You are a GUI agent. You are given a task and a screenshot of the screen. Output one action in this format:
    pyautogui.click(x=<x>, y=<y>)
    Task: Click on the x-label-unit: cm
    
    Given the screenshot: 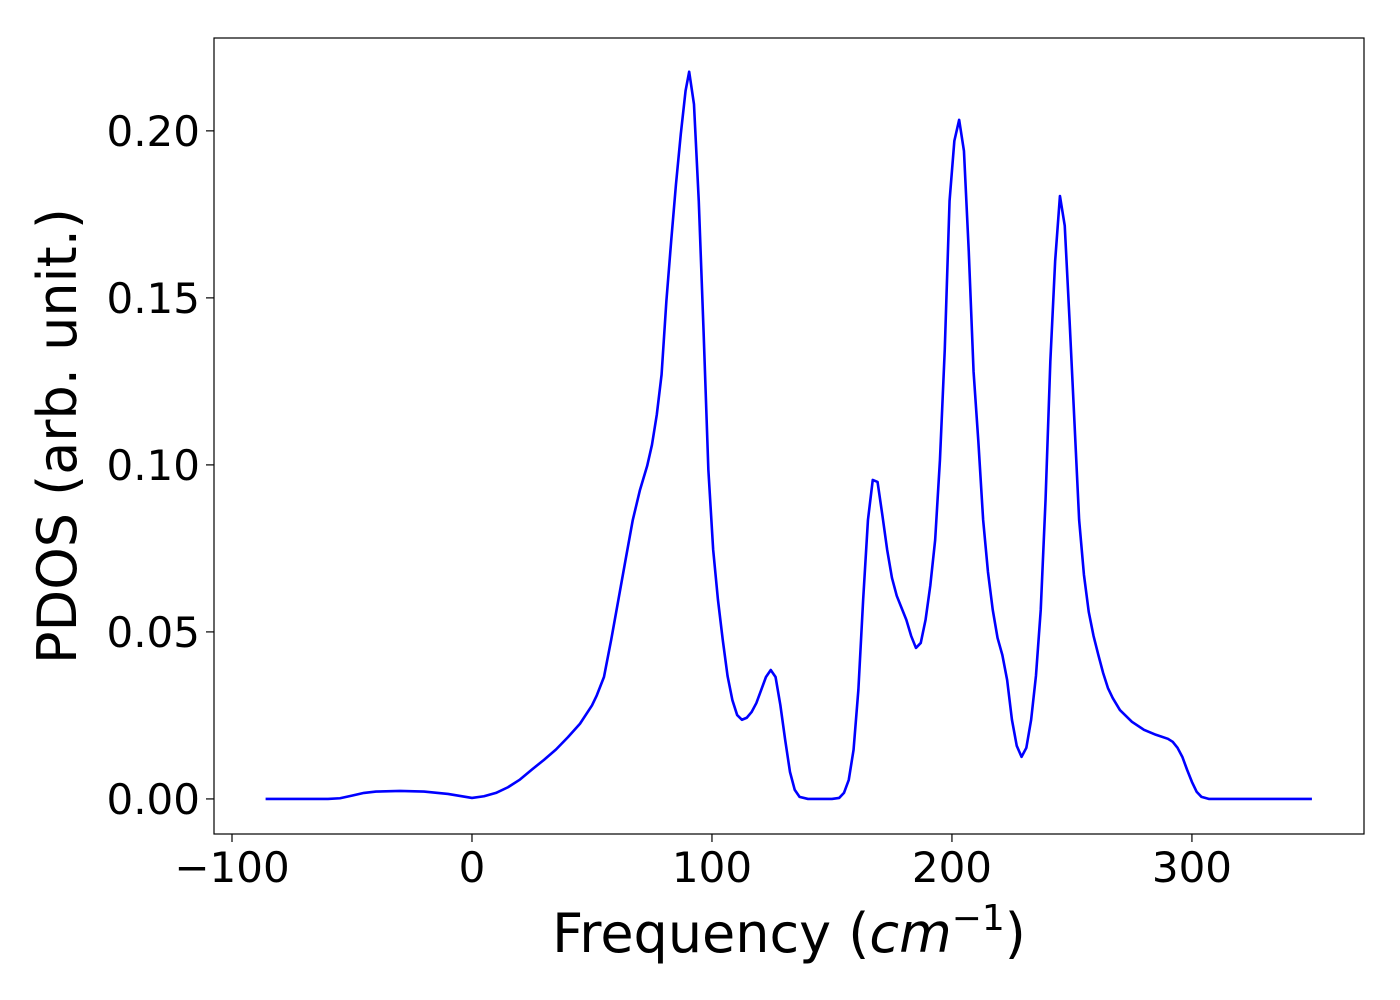 What is the action you would take?
    pyautogui.click(x=910, y=933)
    